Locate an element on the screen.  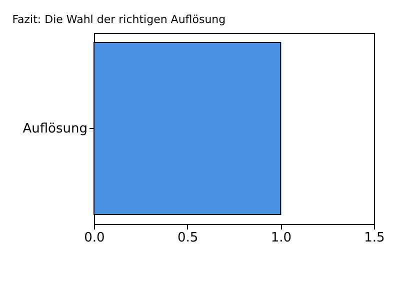
chart-title: Fazit: Die Wahl der richtigen Auflösung is located at coordinates (119, 19).